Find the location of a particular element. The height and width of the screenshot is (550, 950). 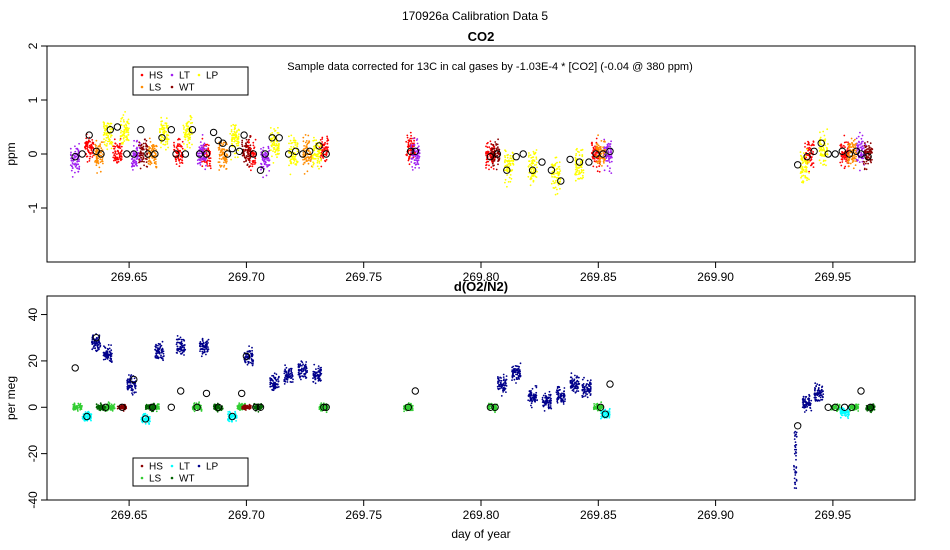

co2-points is located at coordinates (471, 153).